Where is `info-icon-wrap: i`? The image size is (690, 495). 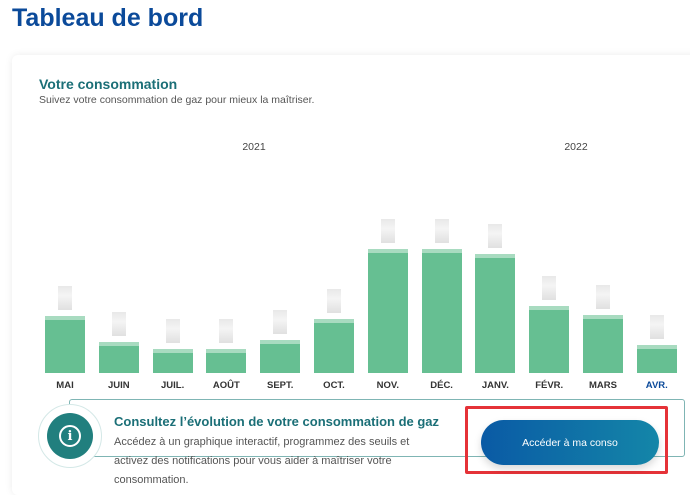
info-icon-wrap: i is located at coordinates (70, 436).